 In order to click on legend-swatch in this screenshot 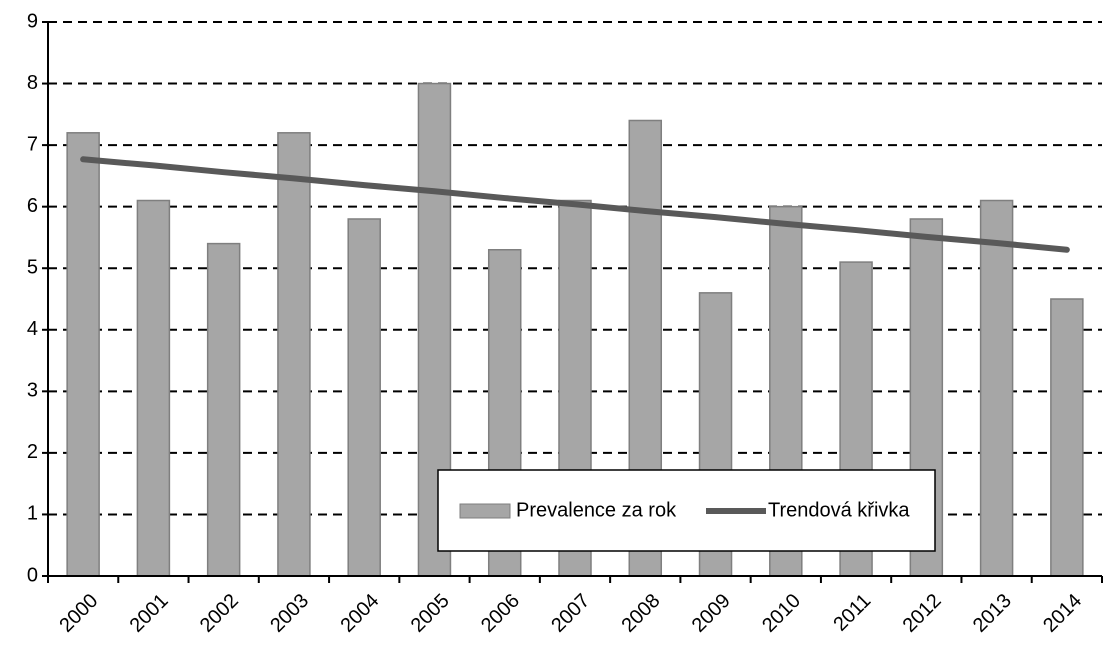, I will do `click(485, 511)`.